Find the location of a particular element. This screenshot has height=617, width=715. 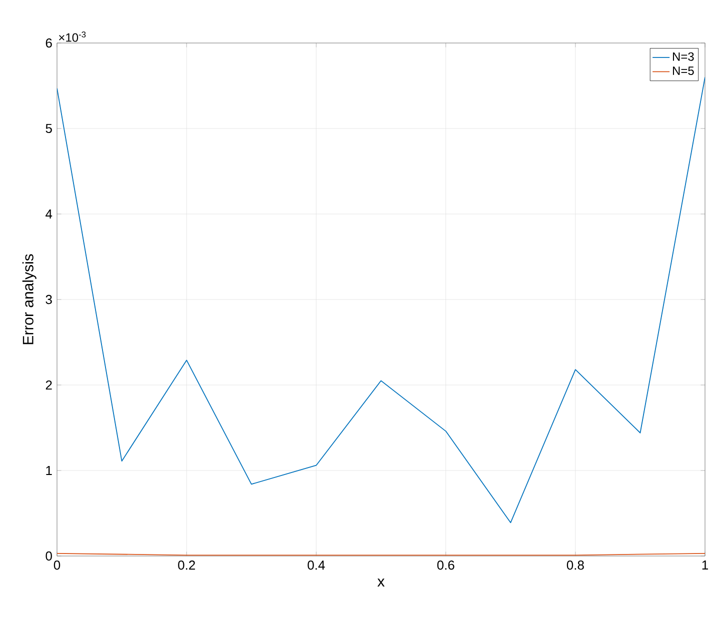

x-tick-label: 1 is located at coordinates (705, 565).